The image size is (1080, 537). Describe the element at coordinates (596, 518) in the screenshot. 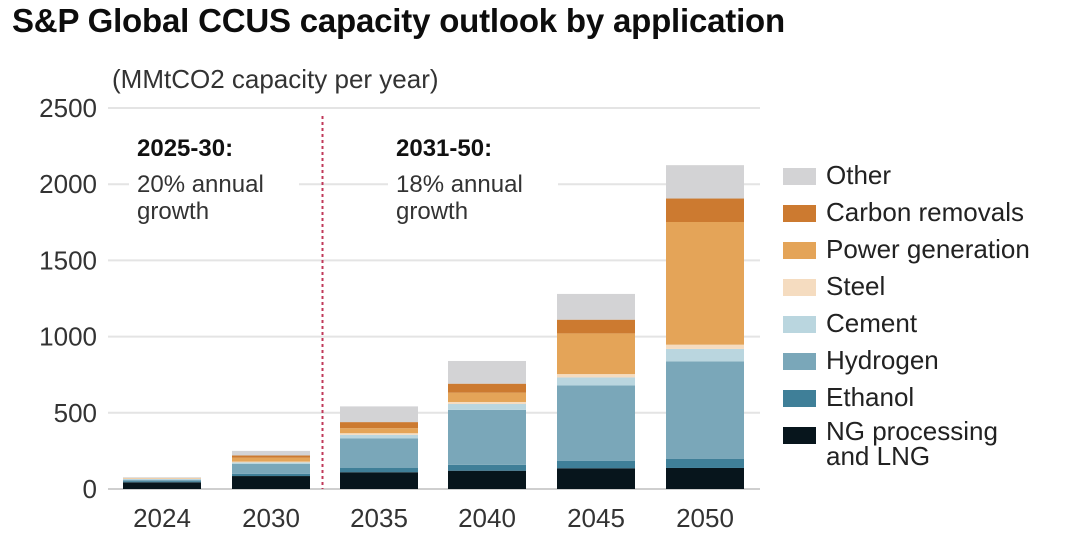

I see `x-tick-label: 2045` at that location.